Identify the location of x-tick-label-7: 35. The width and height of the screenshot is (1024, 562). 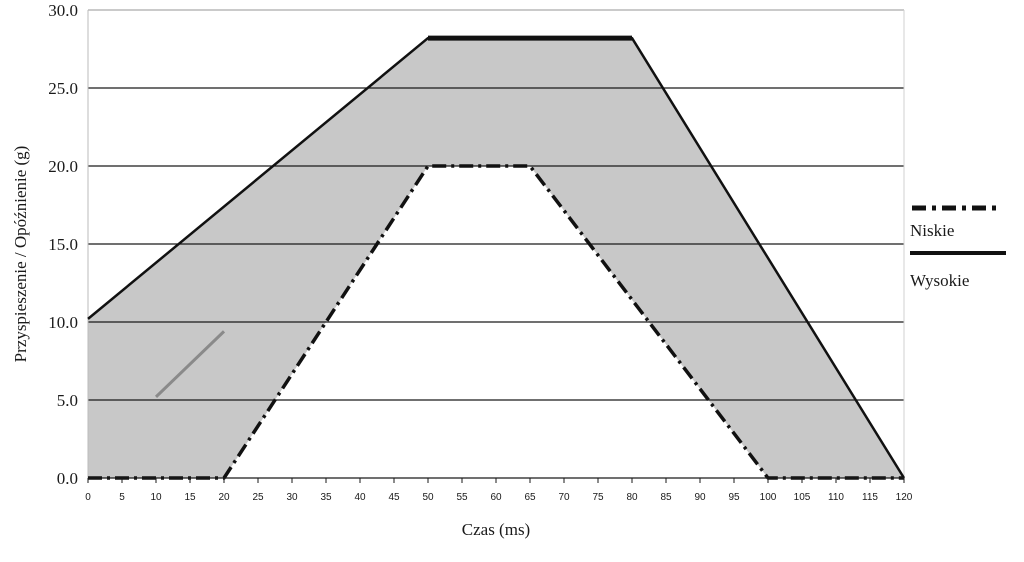
(326, 497).